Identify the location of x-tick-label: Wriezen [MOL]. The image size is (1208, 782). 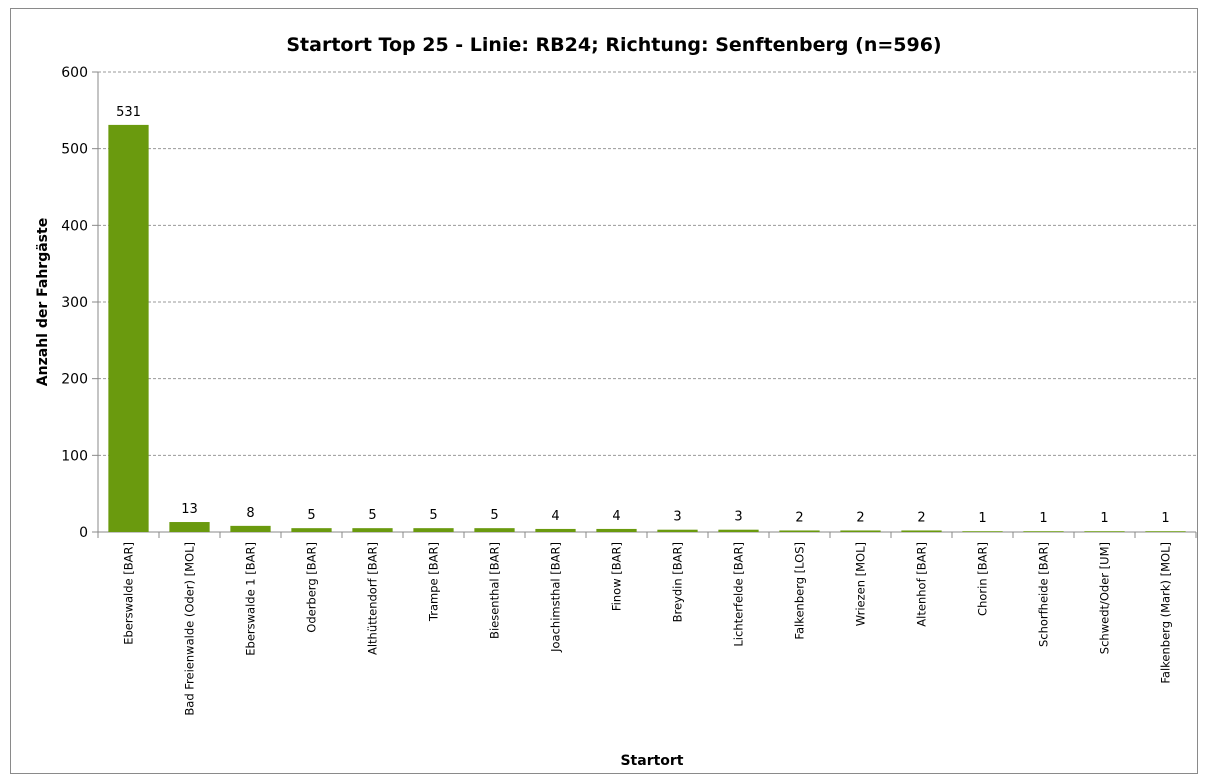
(861, 584).